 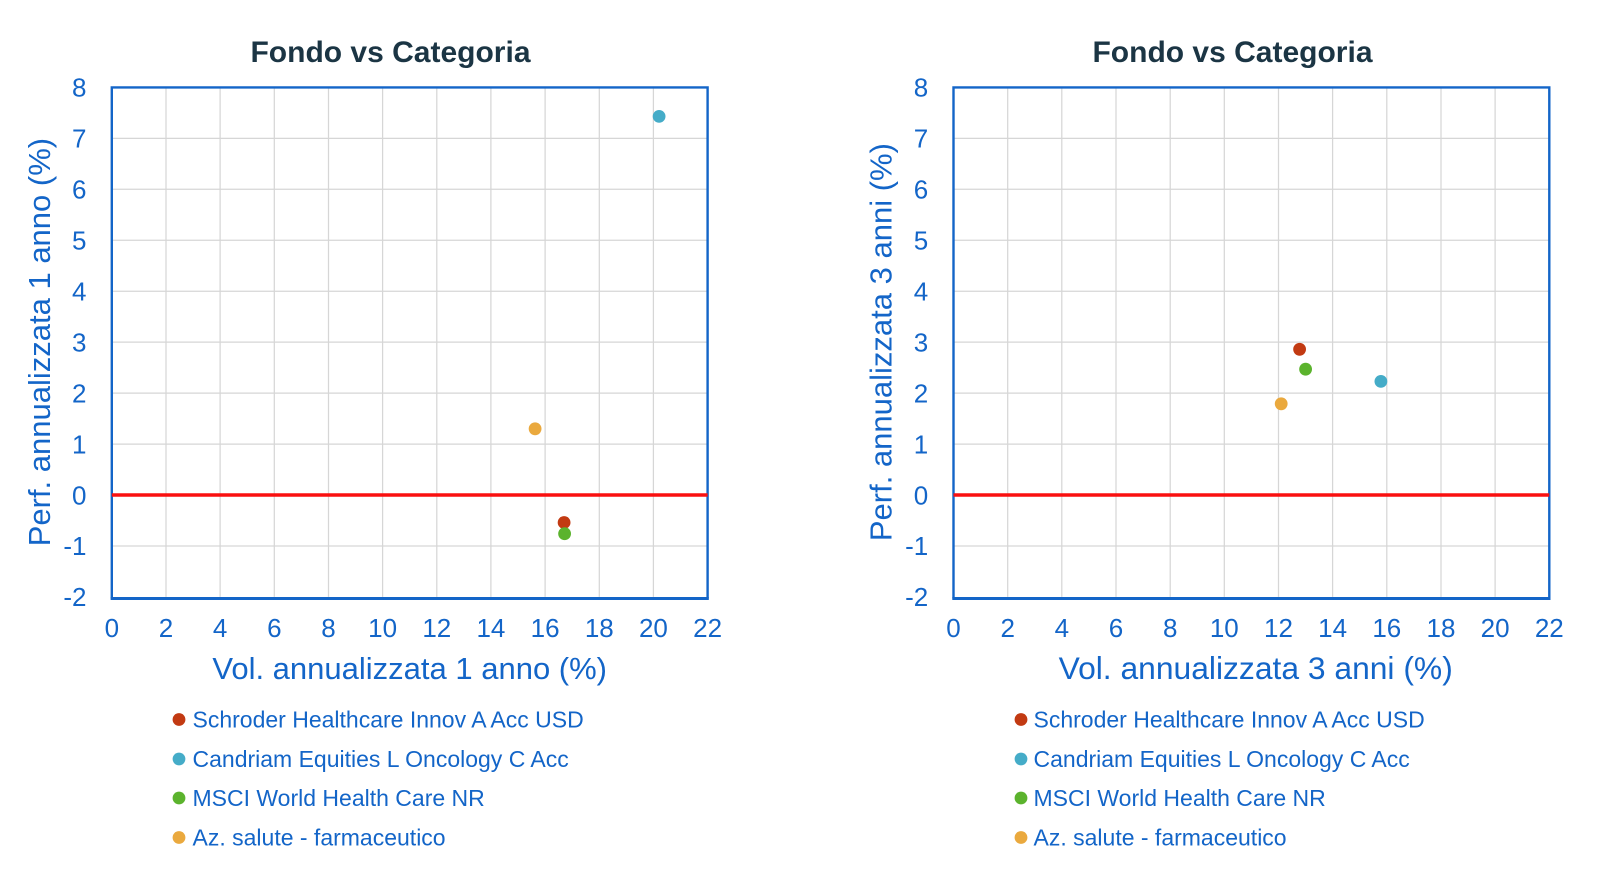 What do you see at coordinates (39, 342) in the screenshot?
I see `svg-text: Perf. annualizzata 1 anno (%)` at bounding box center [39, 342].